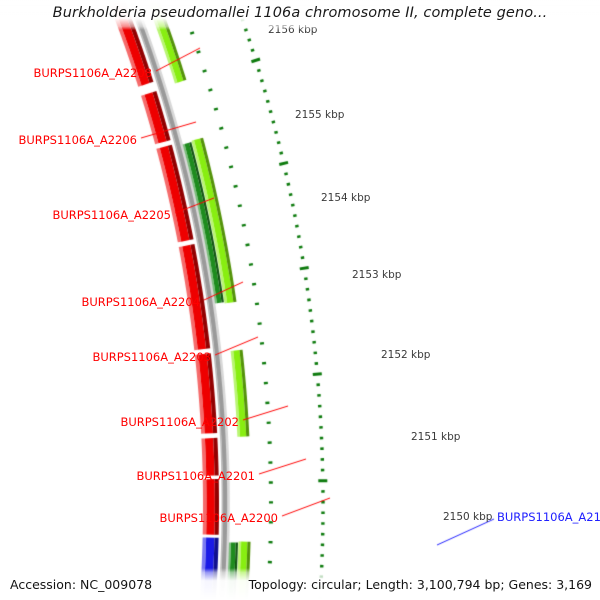 This screenshot has height=600, width=600. Describe the element at coordinates (151, 357) in the screenshot. I see `gene-label-burps1106a_a2203: BURPS1106A_A2203` at that location.